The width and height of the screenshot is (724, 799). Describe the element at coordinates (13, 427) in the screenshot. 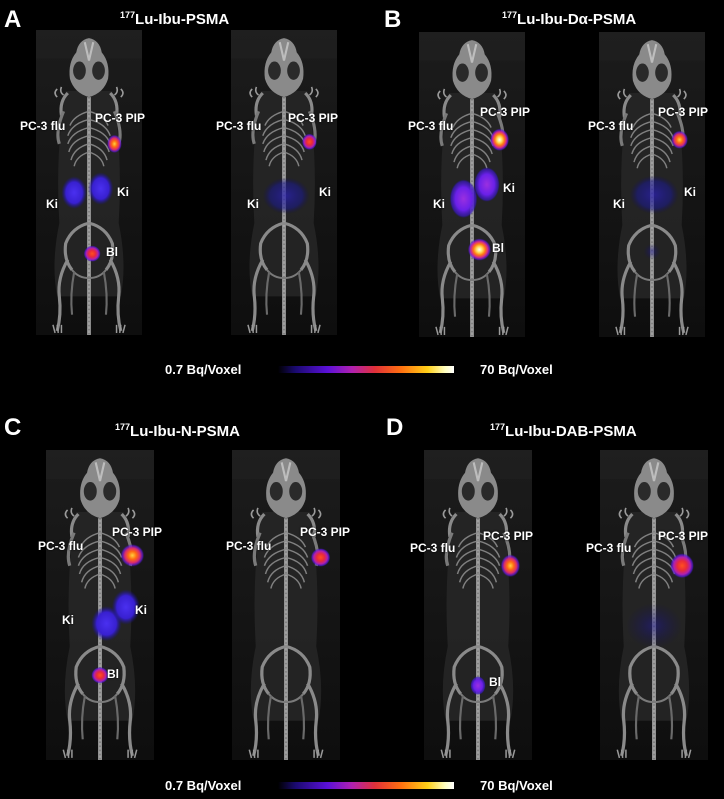

I see `panel-letter-c: C` at that location.